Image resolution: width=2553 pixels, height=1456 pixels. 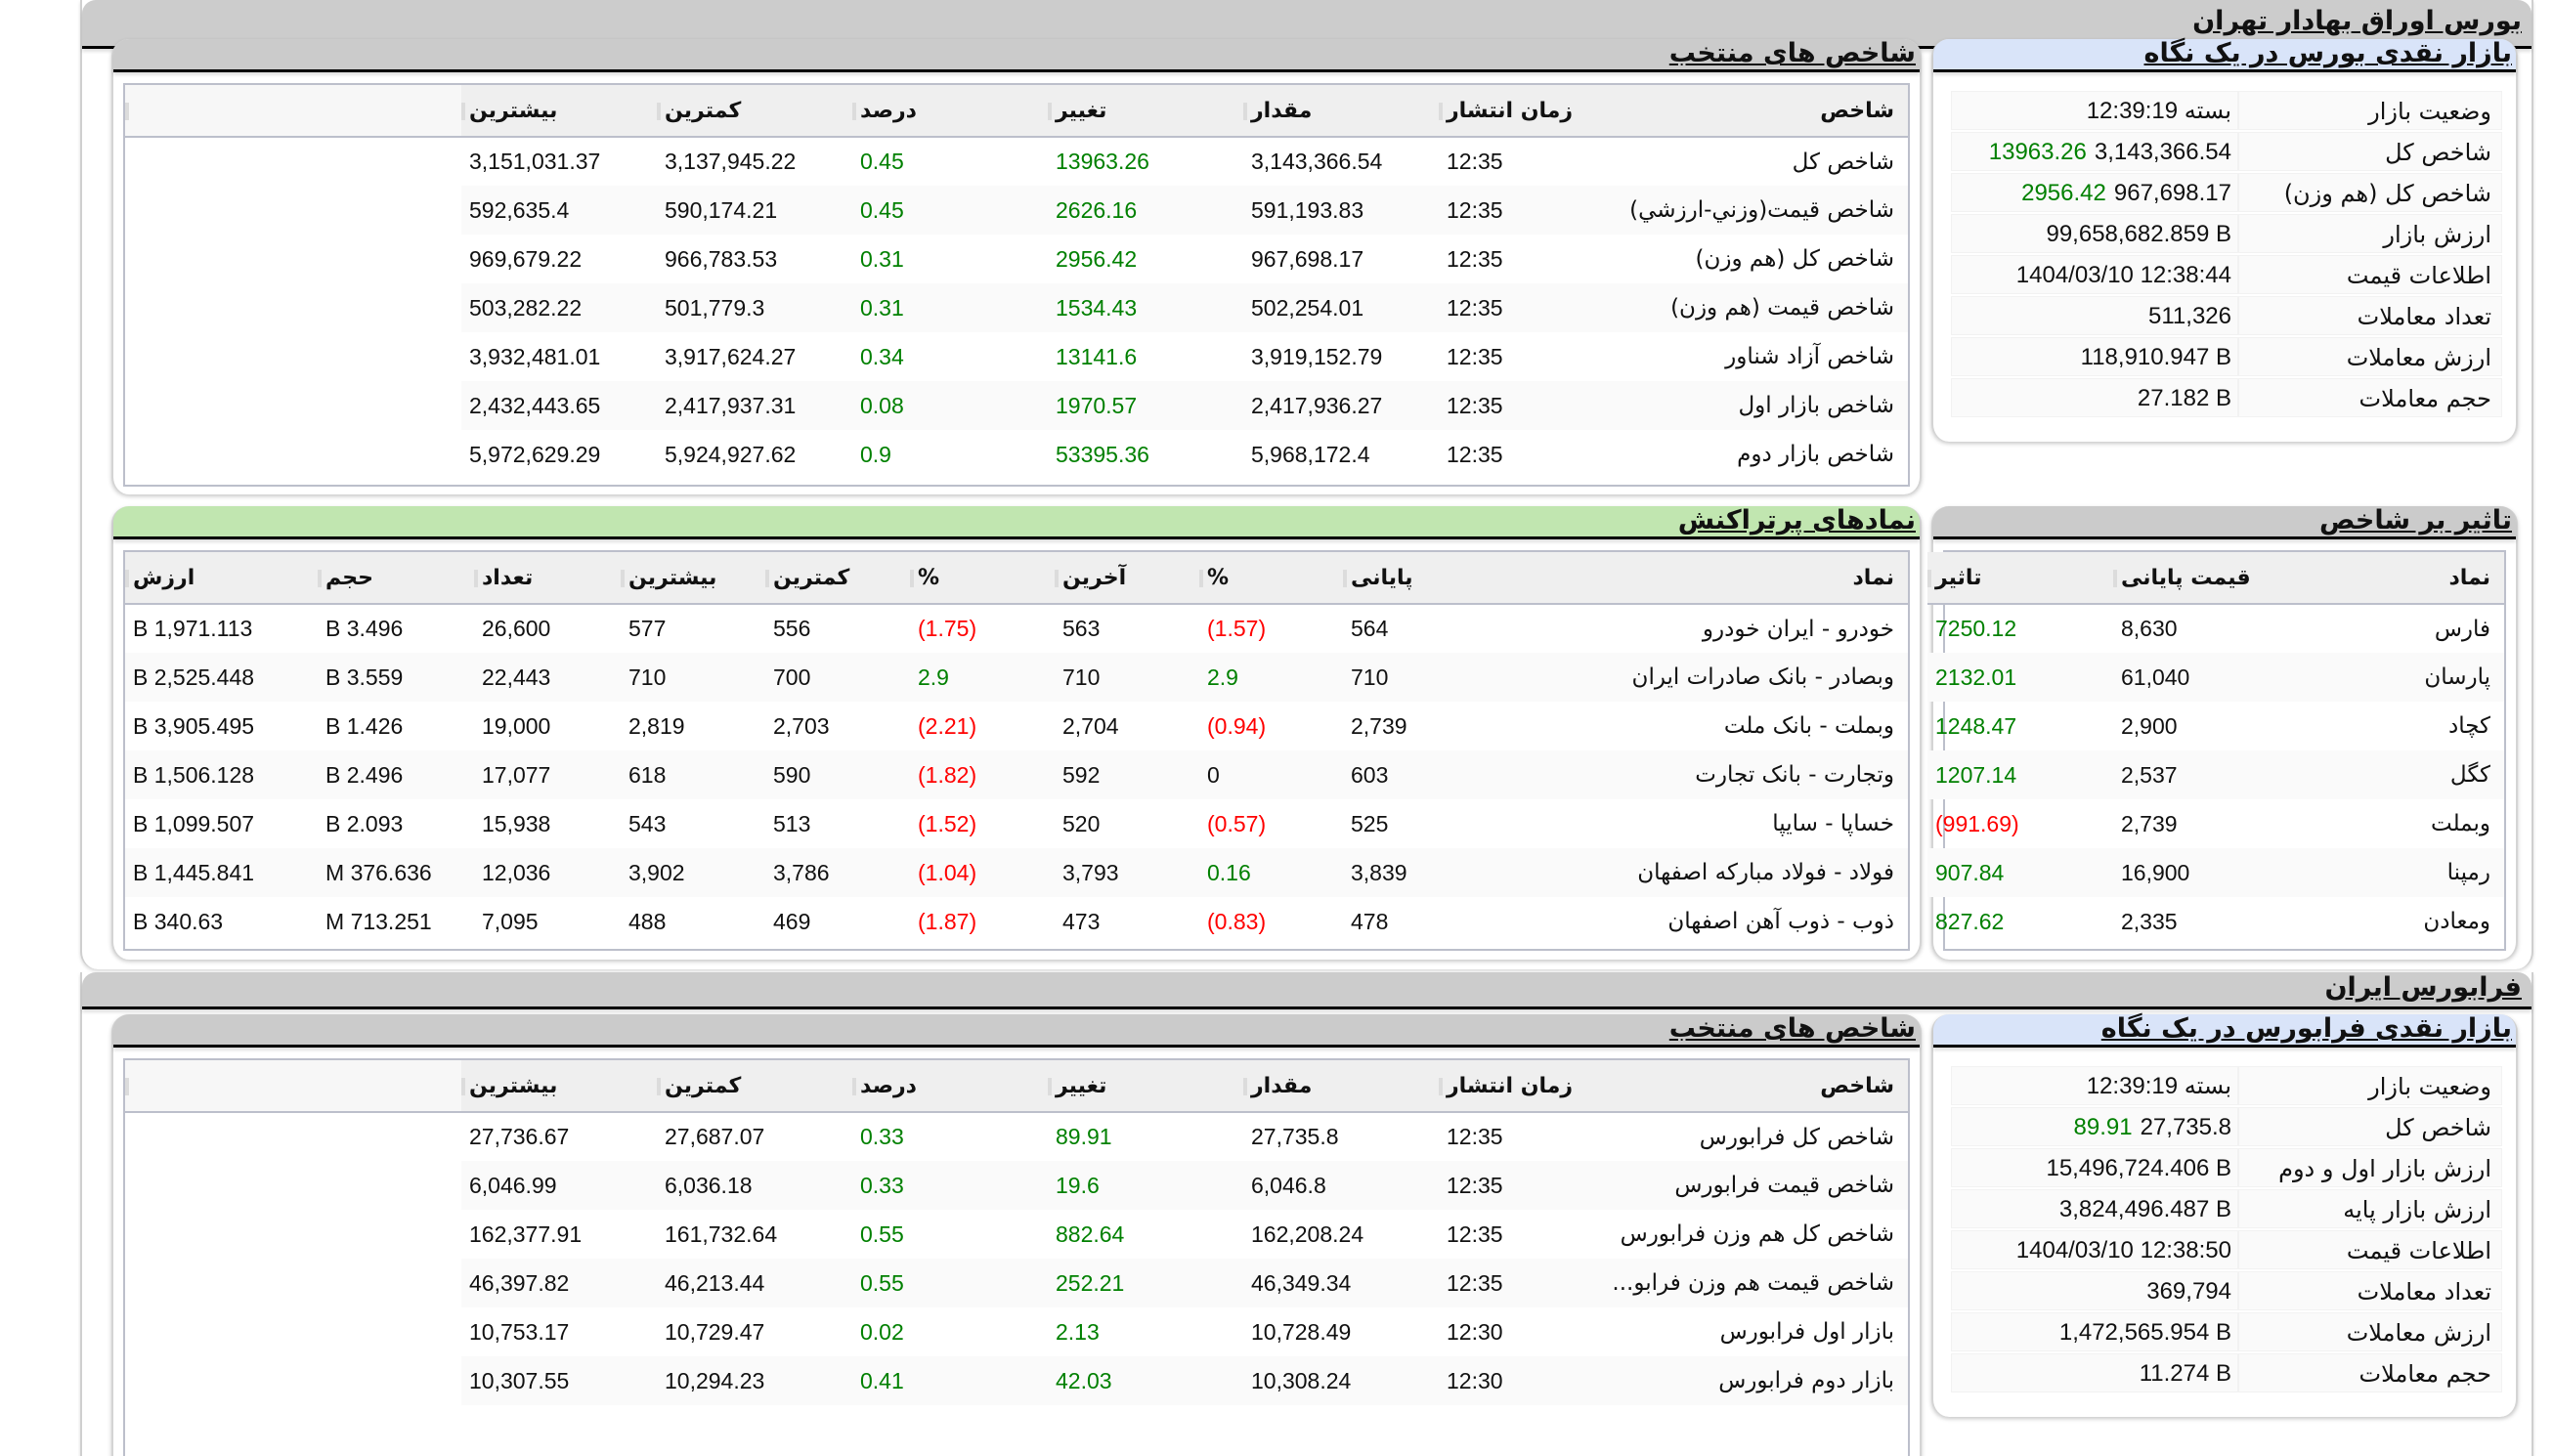 What do you see at coordinates (2456, 921) in the screenshot?
I see `symbol-name: ومعادن` at bounding box center [2456, 921].